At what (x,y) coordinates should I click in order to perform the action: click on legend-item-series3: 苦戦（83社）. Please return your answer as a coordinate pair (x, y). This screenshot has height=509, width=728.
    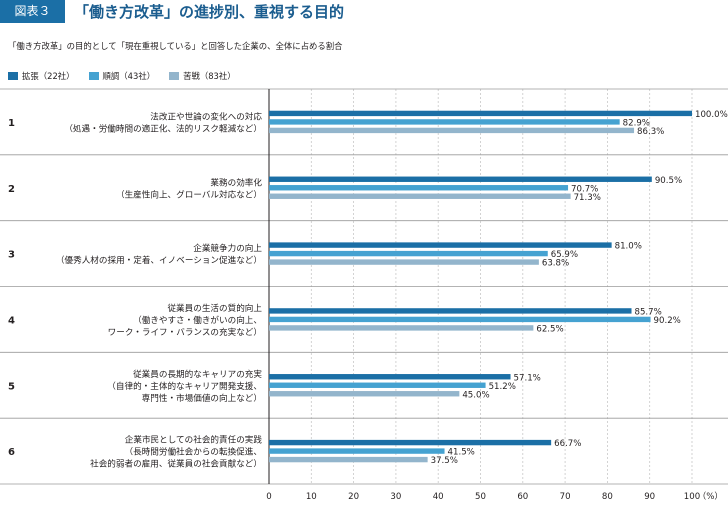
    Looking at the image, I should click on (202, 76).